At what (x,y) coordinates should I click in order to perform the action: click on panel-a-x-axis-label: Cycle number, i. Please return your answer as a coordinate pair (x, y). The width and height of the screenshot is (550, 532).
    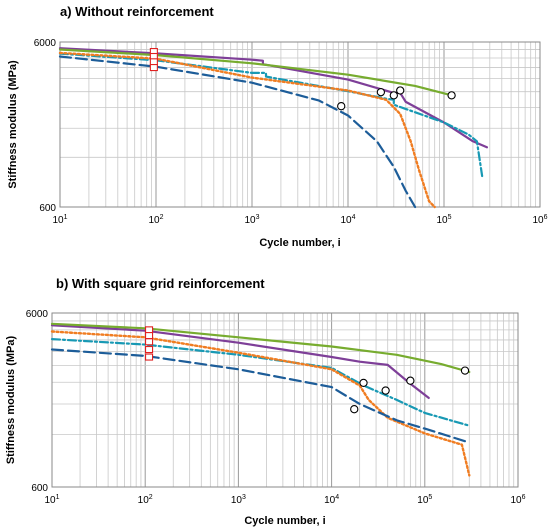
    Looking at the image, I should click on (299, 243).